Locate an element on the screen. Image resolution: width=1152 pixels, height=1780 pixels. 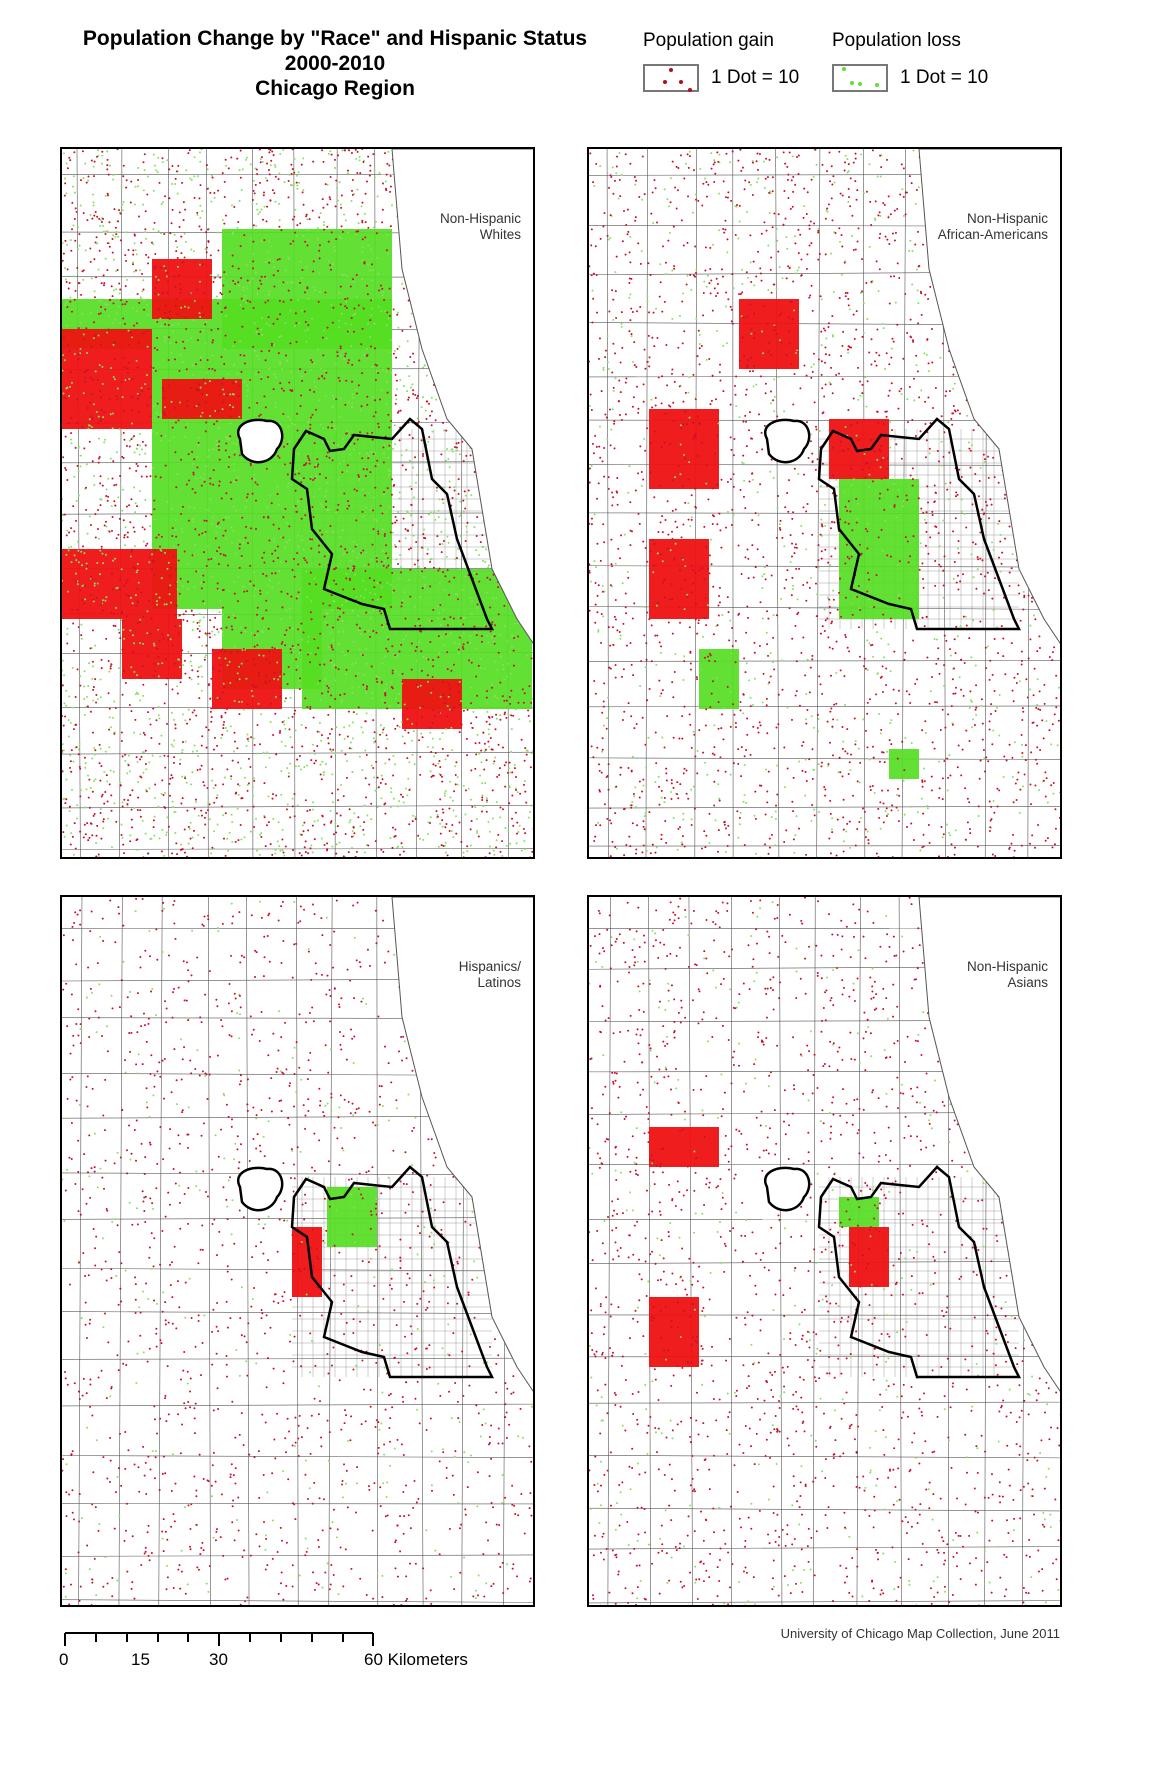
gain-dot-swatch-icon is located at coordinates (671, 78).